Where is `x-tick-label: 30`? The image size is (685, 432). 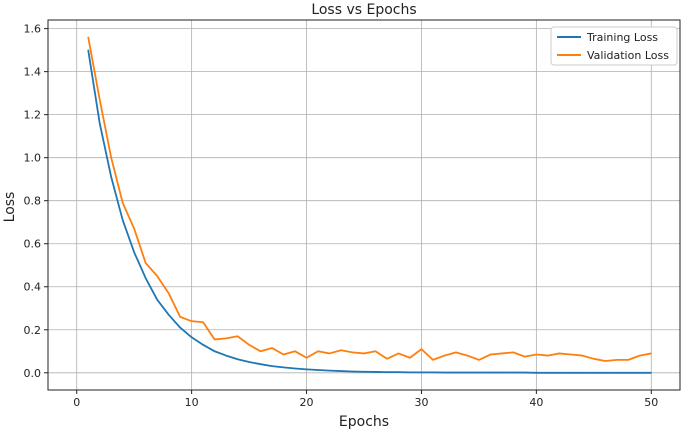 x-tick-label: 30 is located at coordinates (421, 402).